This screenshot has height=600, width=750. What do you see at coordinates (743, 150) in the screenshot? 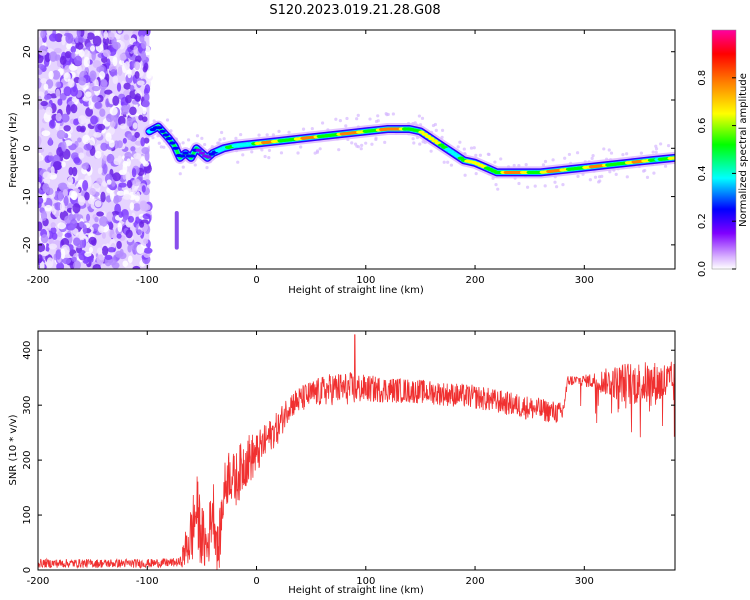
I see `colorbar-label: Normalized spectral amplitude` at bounding box center [743, 150].